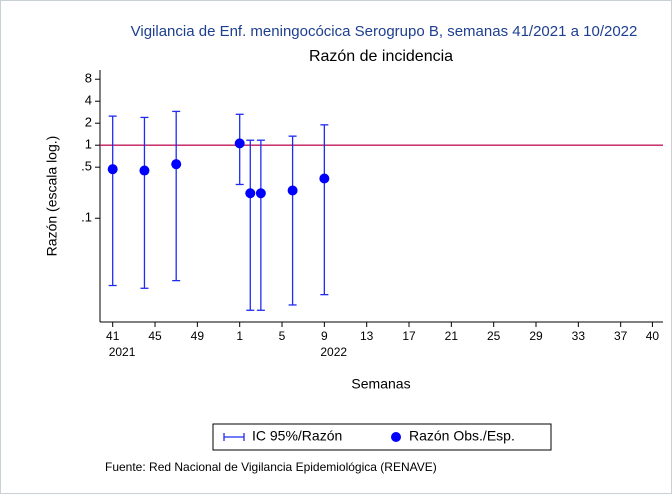 Image resolution: width=672 pixels, height=494 pixels. I want to click on x-axis-title: Semanas, so click(380, 384).